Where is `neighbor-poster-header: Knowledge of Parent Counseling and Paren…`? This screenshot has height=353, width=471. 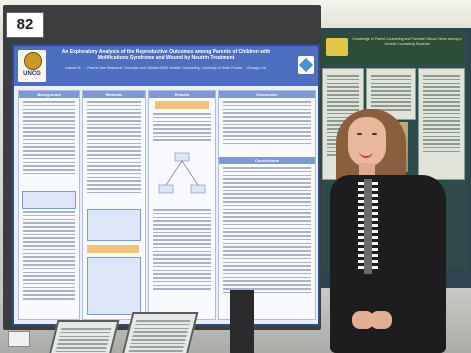
neighbor-poster-header: Knowledge of Parent Counseling and Paren… is located at coordinates (392, 49).